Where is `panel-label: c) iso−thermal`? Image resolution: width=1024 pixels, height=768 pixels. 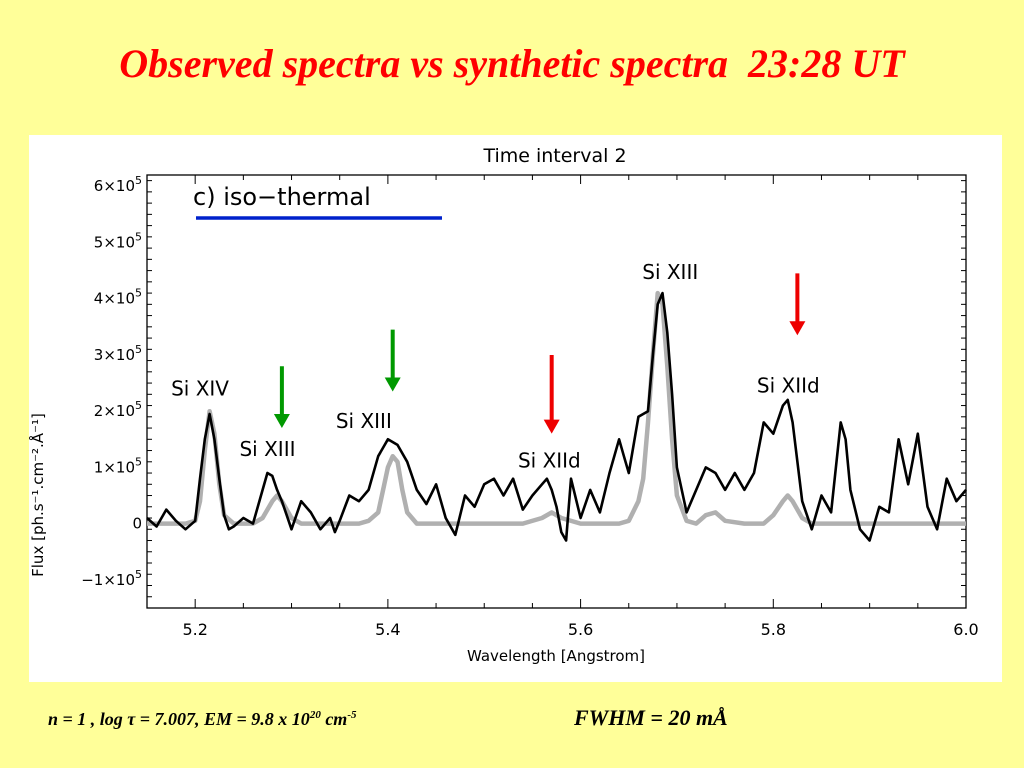 panel-label: c) iso−thermal is located at coordinates (282, 197).